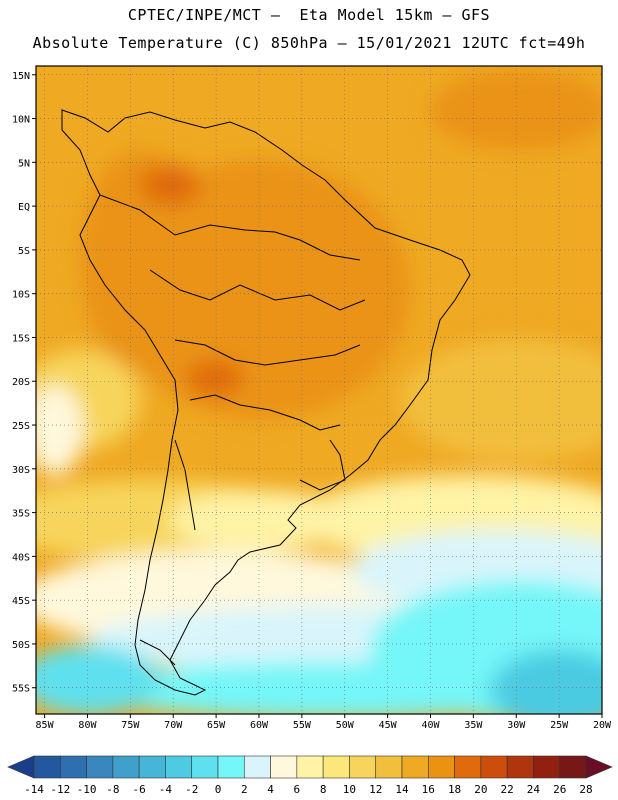  What do you see at coordinates (270, 789) in the screenshot?
I see `colorbar-label: 4` at bounding box center [270, 789].